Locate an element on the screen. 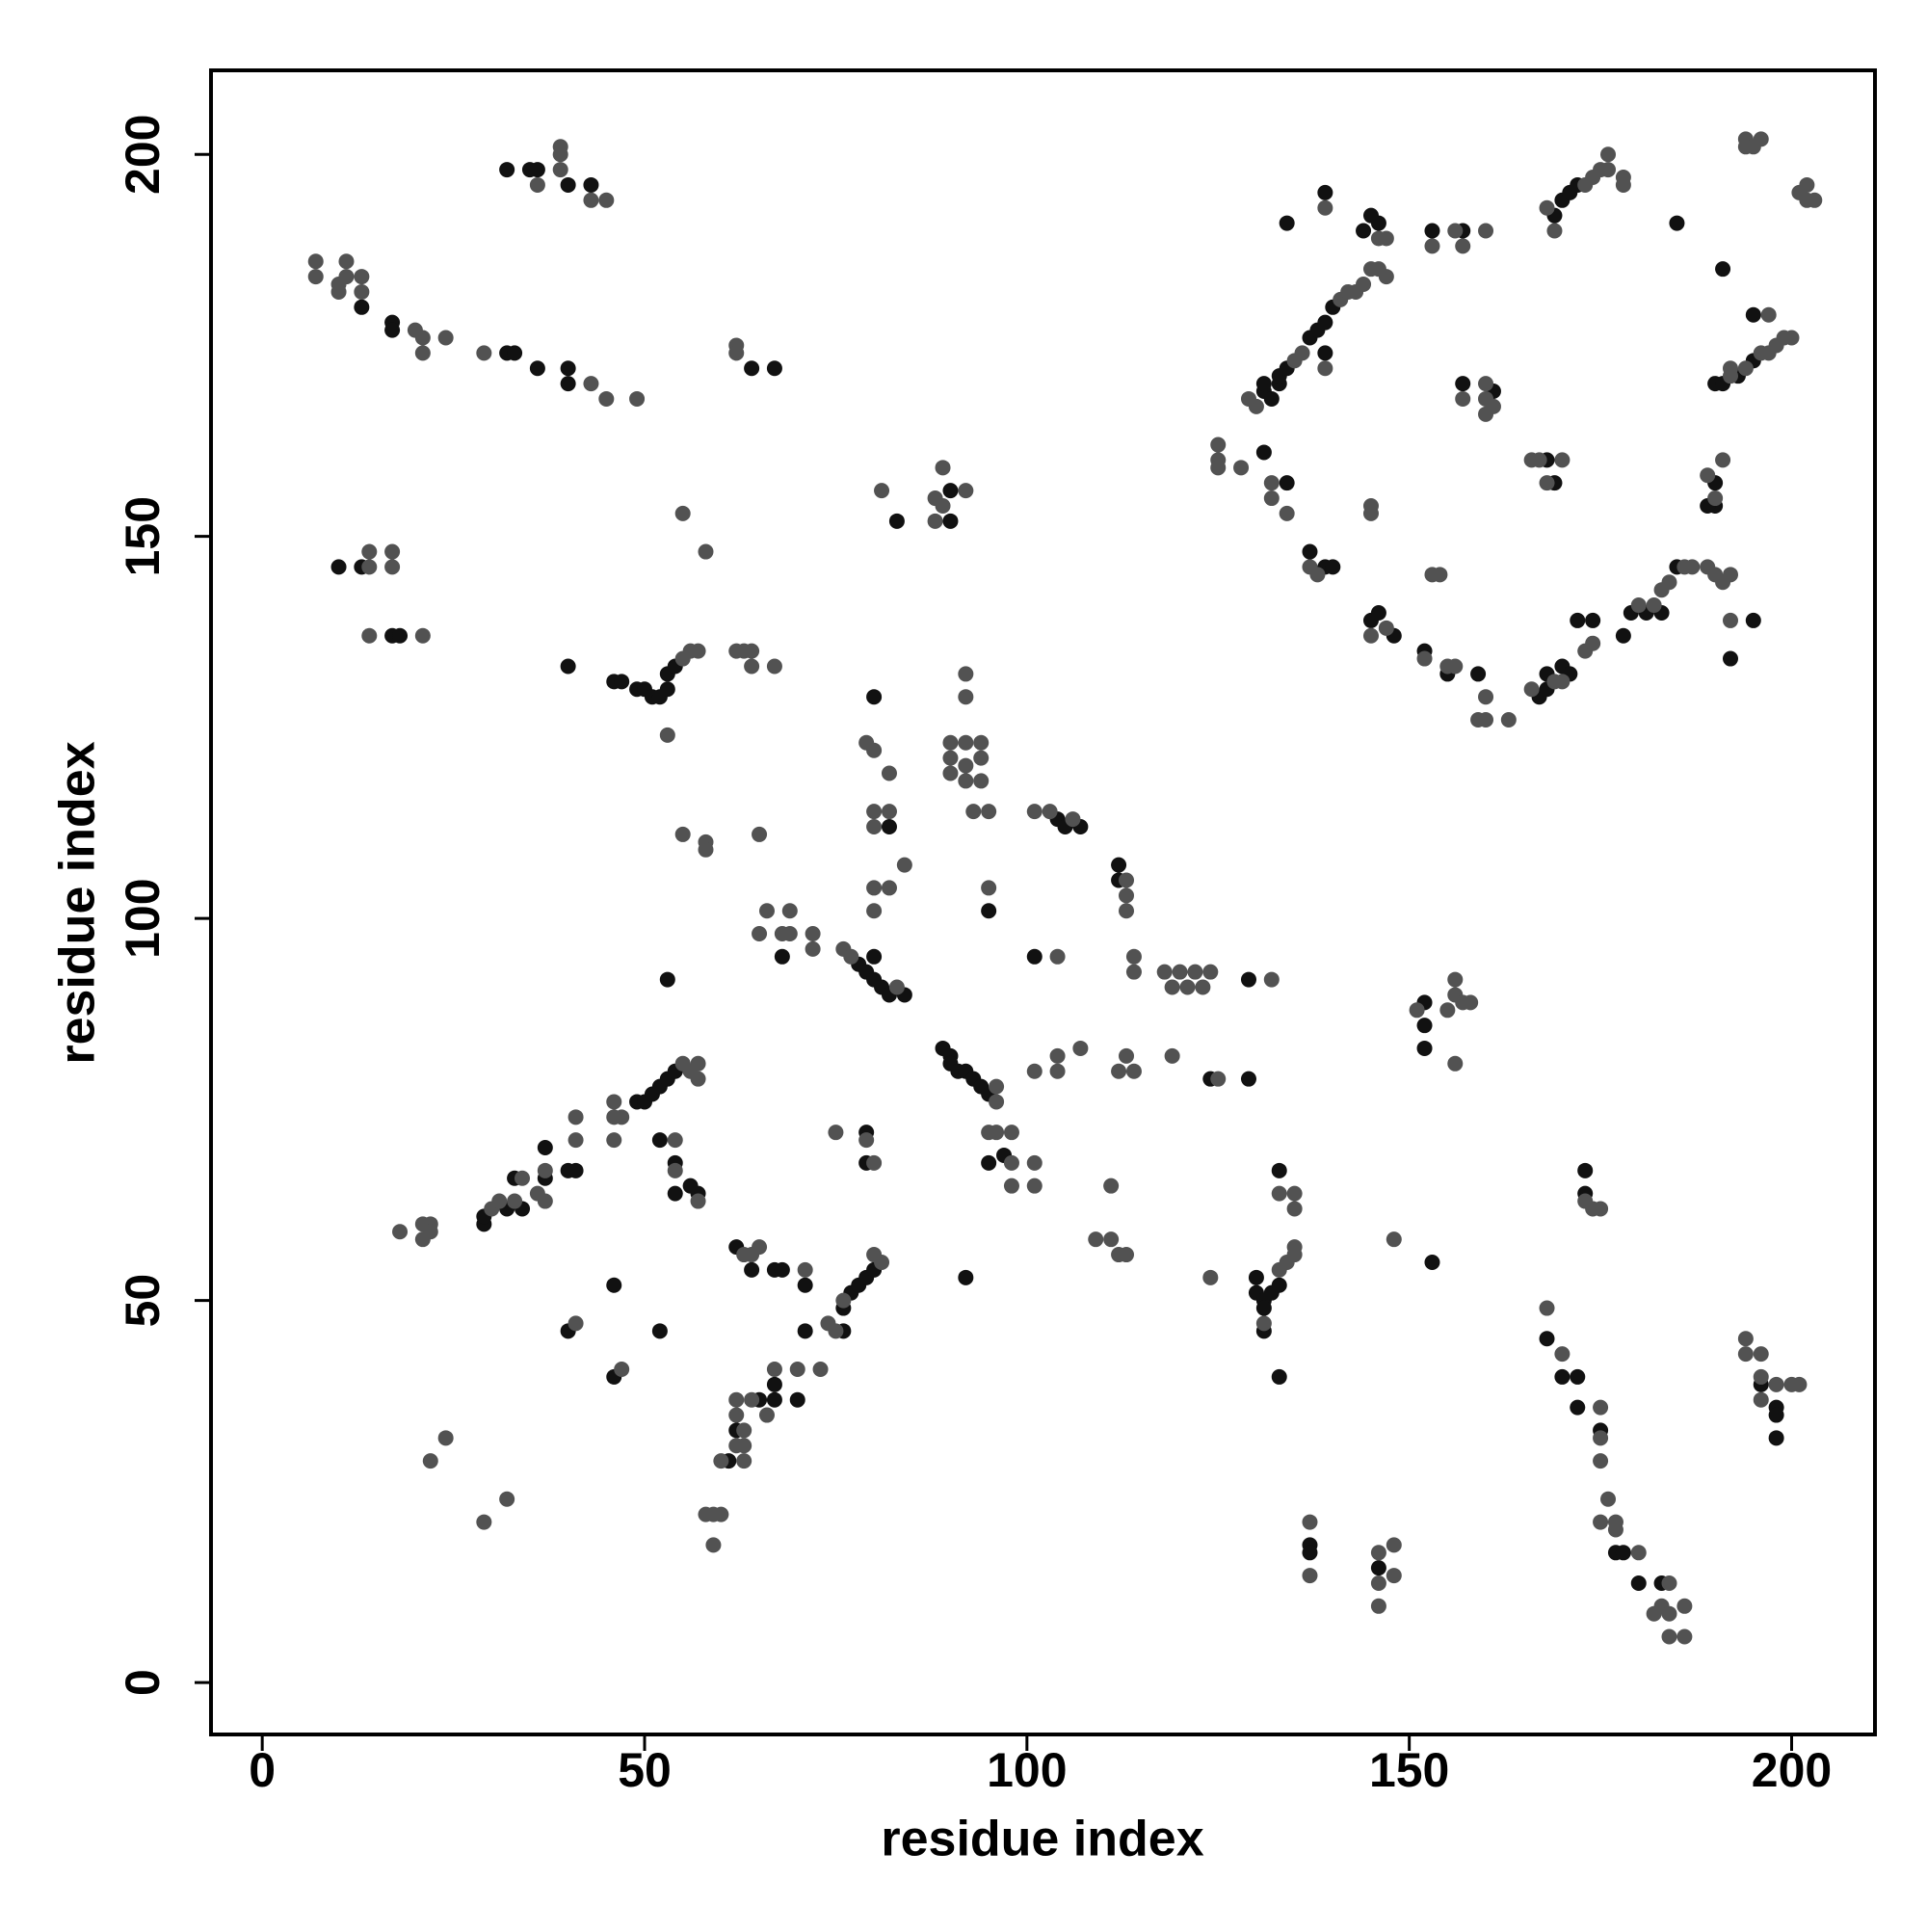  y-tick-label: 0 is located at coordinates (143, 1682).